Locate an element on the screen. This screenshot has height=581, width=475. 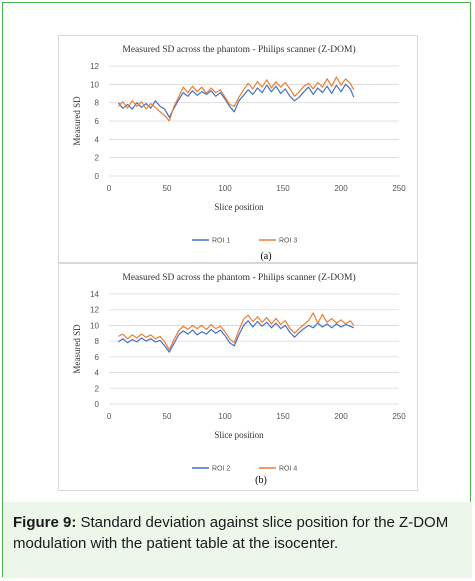
legend-label: ROI 1 is located at coordinates (221, 241).